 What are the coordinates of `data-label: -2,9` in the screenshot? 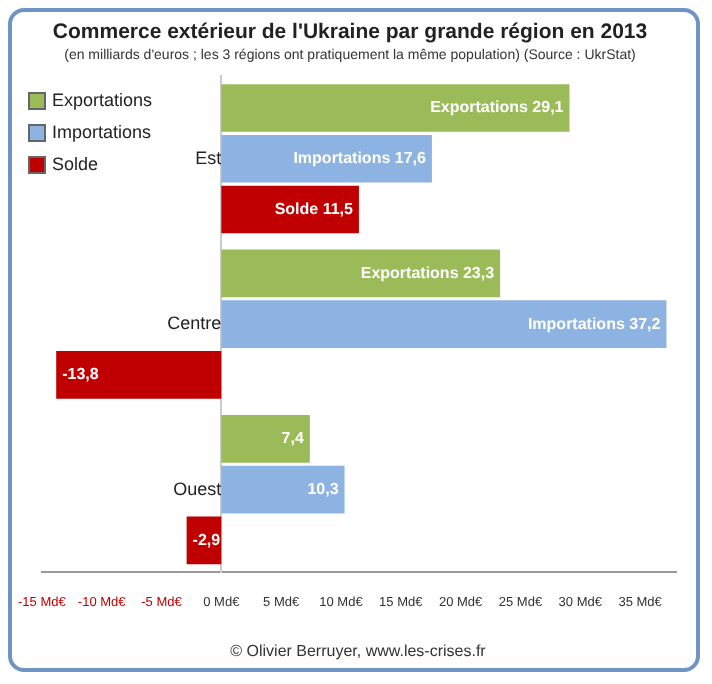 It's located at (207, 539).